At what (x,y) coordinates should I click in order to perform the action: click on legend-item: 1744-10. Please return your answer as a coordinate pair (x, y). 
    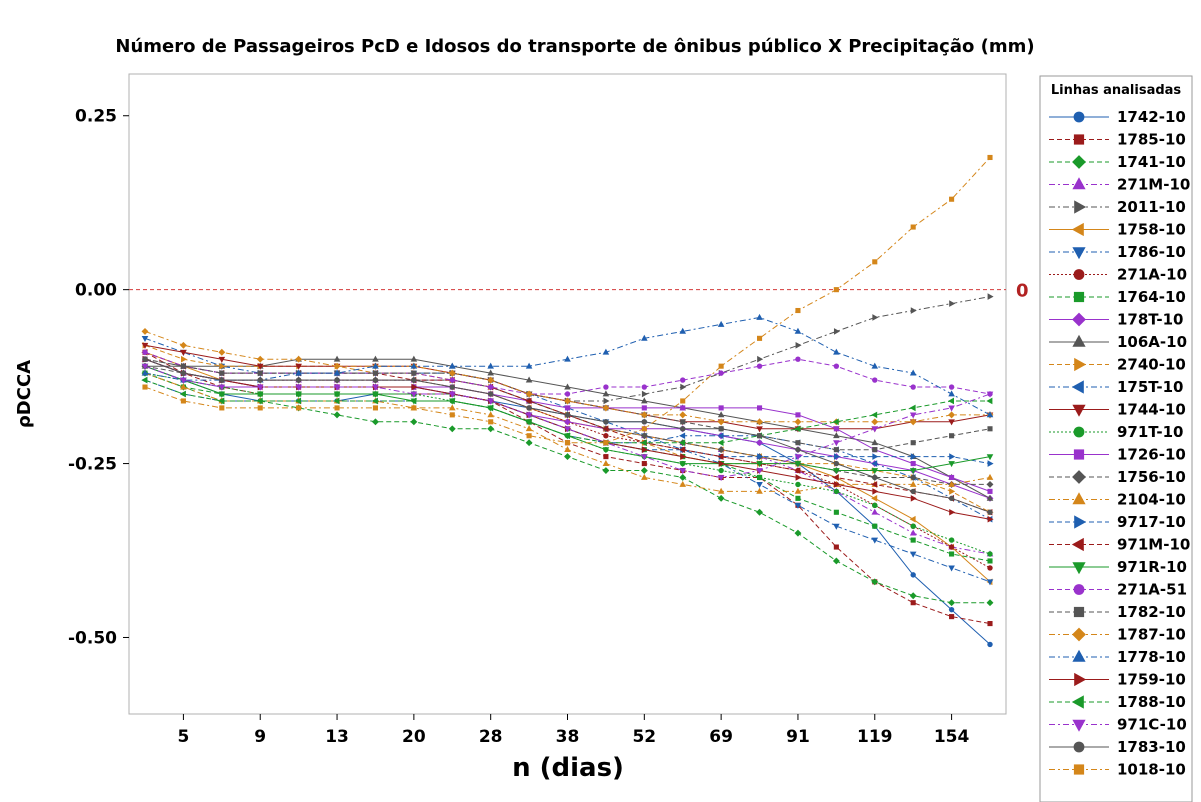
    Looking at the image, I should click on (1117, 410).